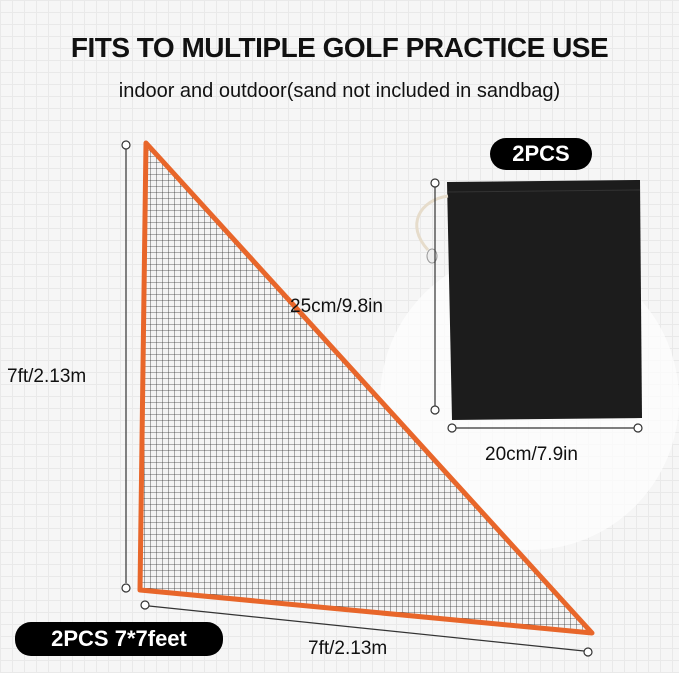  Describe the element at coordinates (366, 628) in the screenshot. I see `net-width-dimension-line` at that location.